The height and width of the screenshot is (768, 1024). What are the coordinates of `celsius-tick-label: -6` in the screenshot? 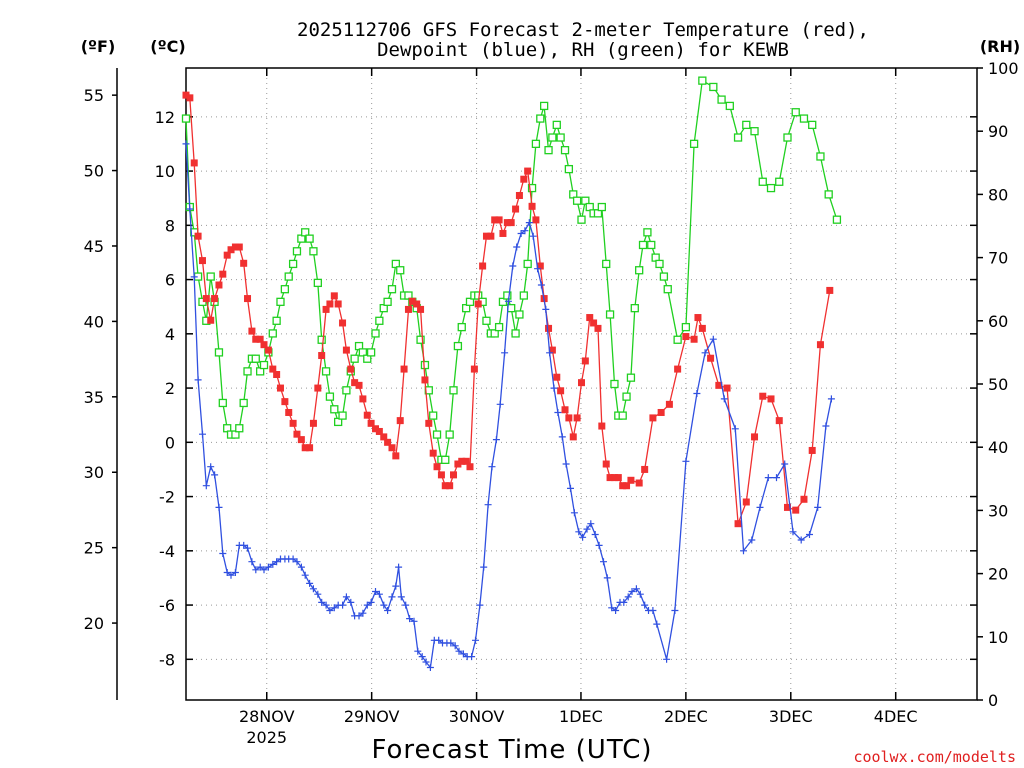 It's located at (167, 605).